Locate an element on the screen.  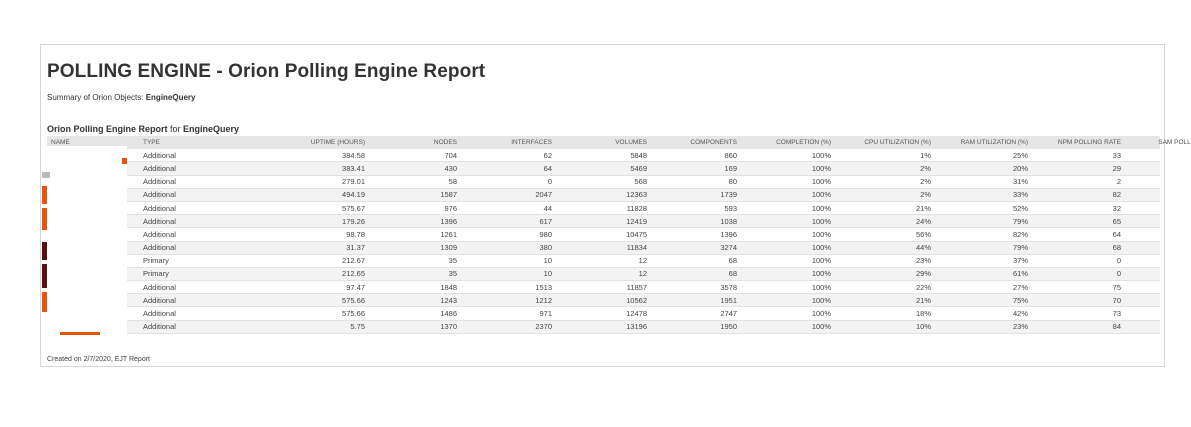
column-header-name: NAME is located at coordinates (60, 143).